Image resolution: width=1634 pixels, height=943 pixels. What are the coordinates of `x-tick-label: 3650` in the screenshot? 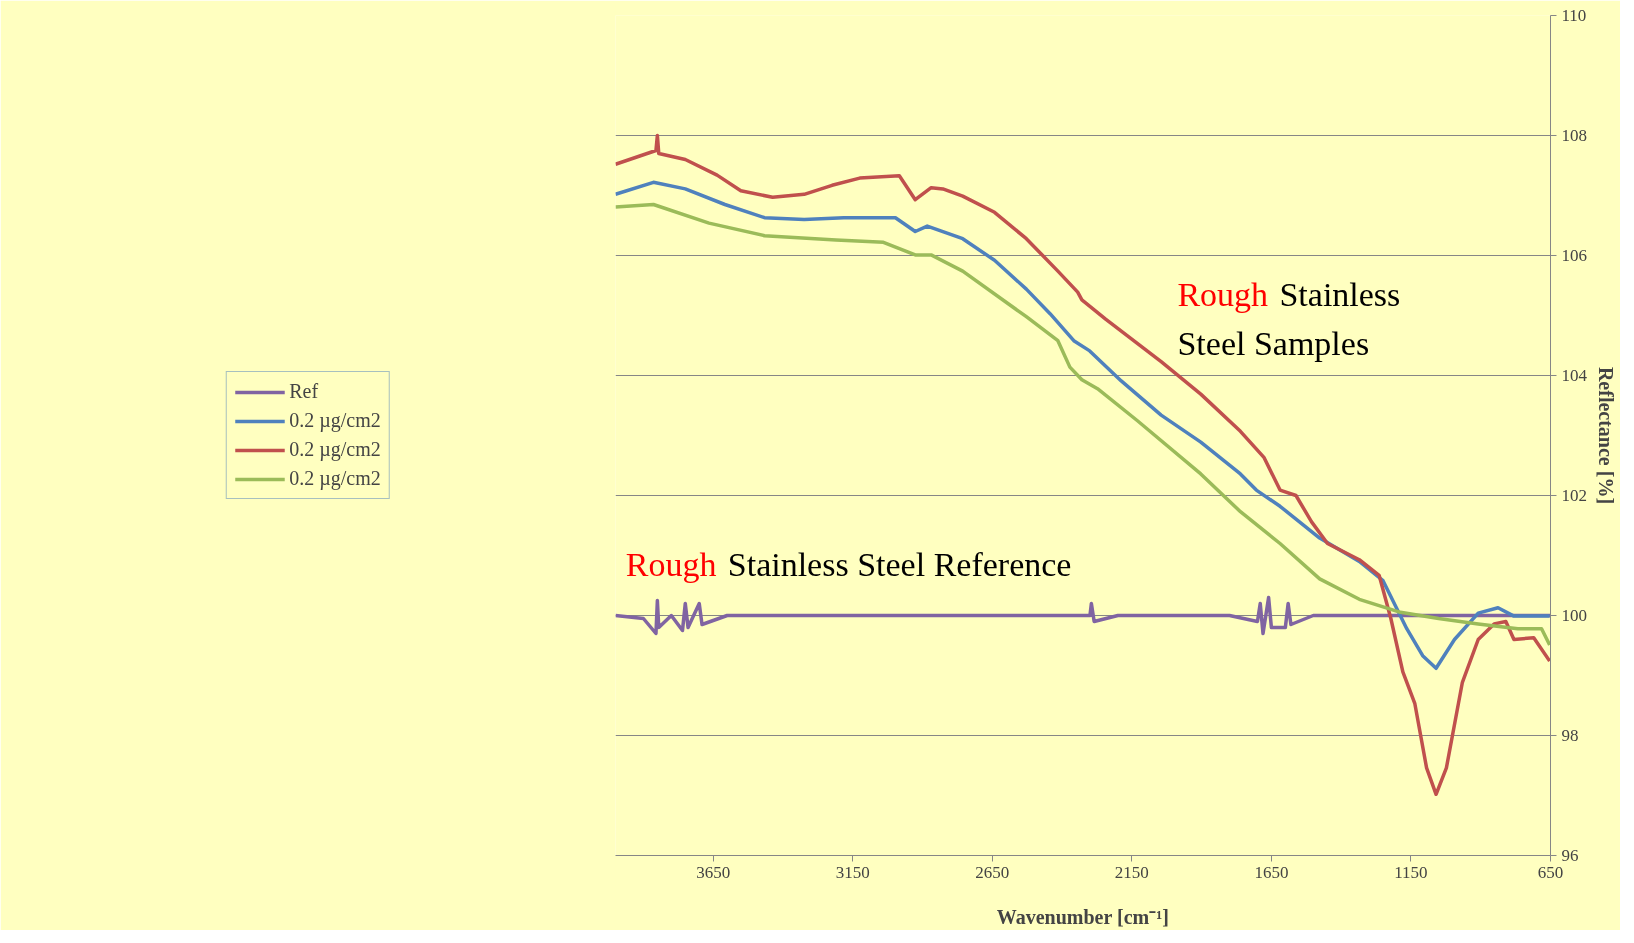 It's located at (713, 872).